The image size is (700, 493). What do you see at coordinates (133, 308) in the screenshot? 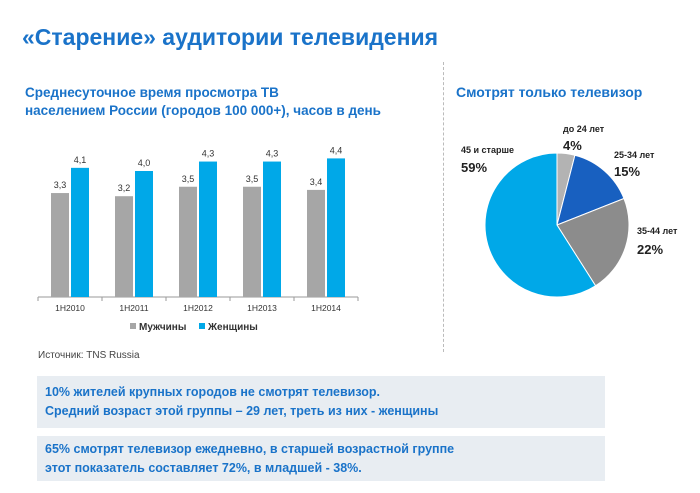
I see `x-tick-label: 1H2011` at bounding box center [133, 308].